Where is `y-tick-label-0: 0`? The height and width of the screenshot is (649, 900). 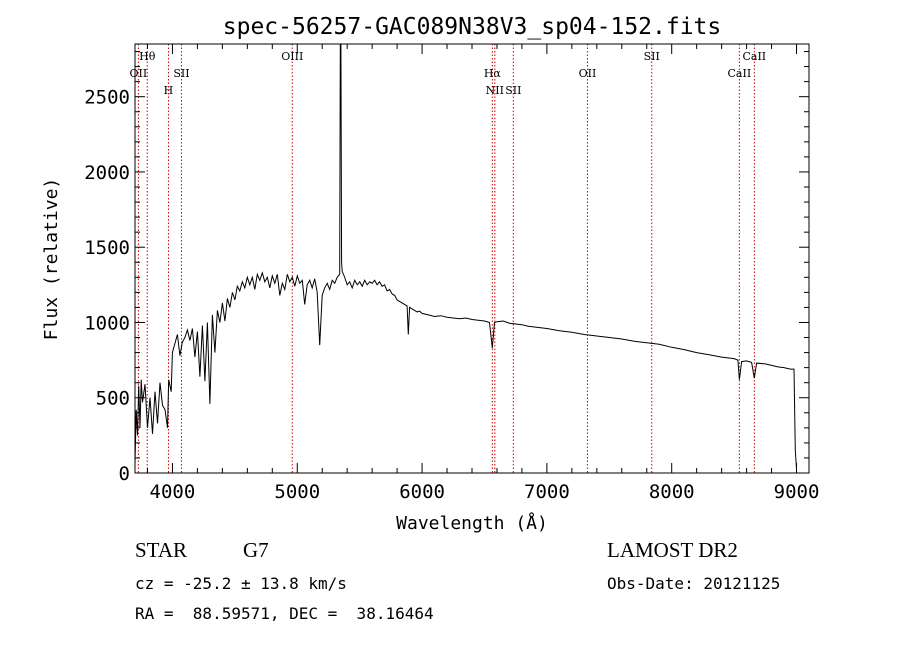 y-tick-label-0: 0 is located at coordinates (124, 474).